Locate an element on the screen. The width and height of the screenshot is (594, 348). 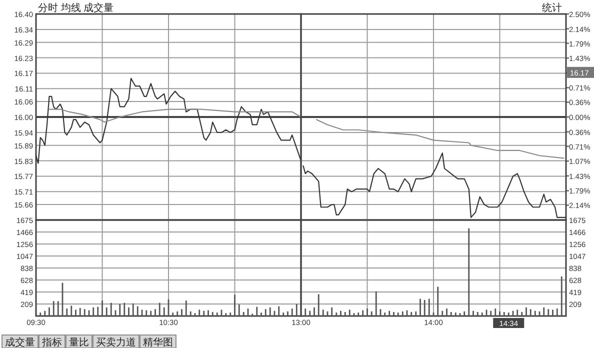
chart-title: 分时 均线 成交量 is located at coordinates (76, 8).